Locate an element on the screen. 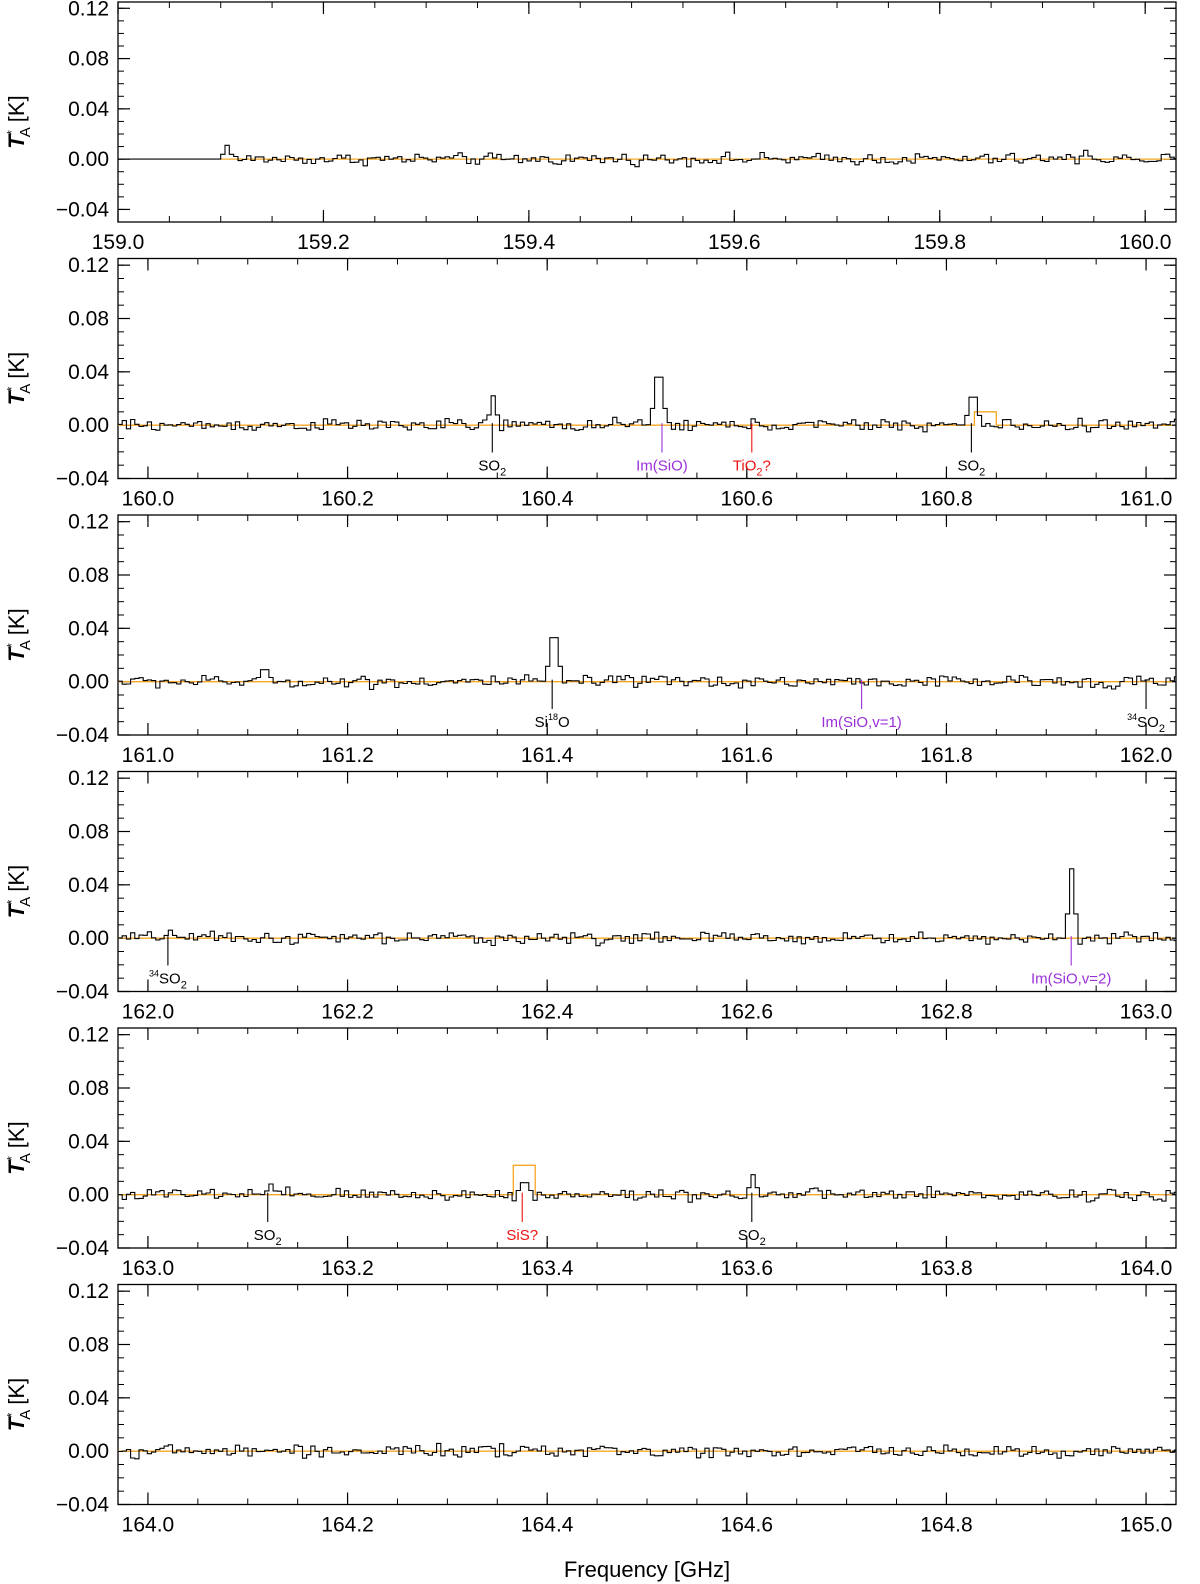 The image size is (1200, 1584). x-tick-label: 160.4 is located at coordinates (547, 499).